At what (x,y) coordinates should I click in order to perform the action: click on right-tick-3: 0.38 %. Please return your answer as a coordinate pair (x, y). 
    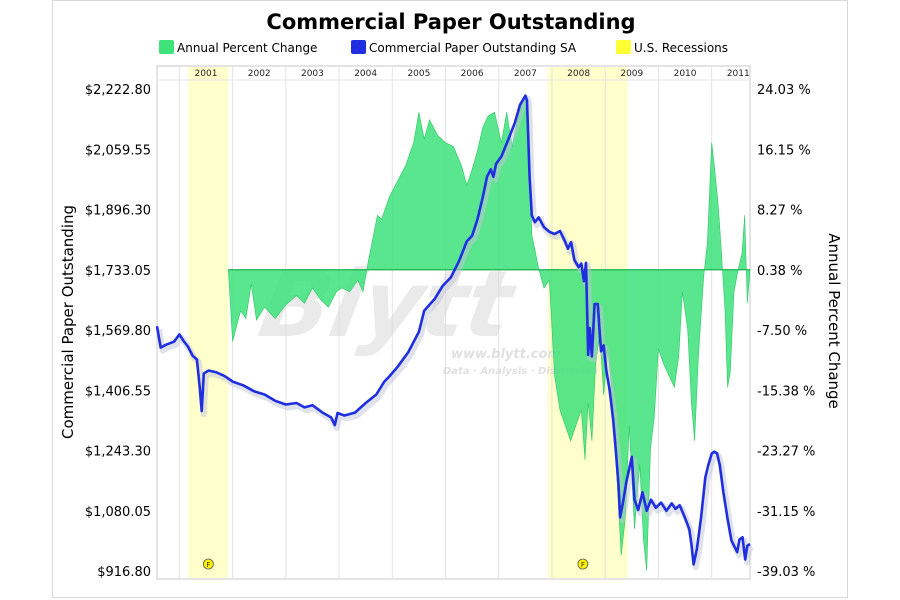
    Looking at the image, I should click on (779, 271).